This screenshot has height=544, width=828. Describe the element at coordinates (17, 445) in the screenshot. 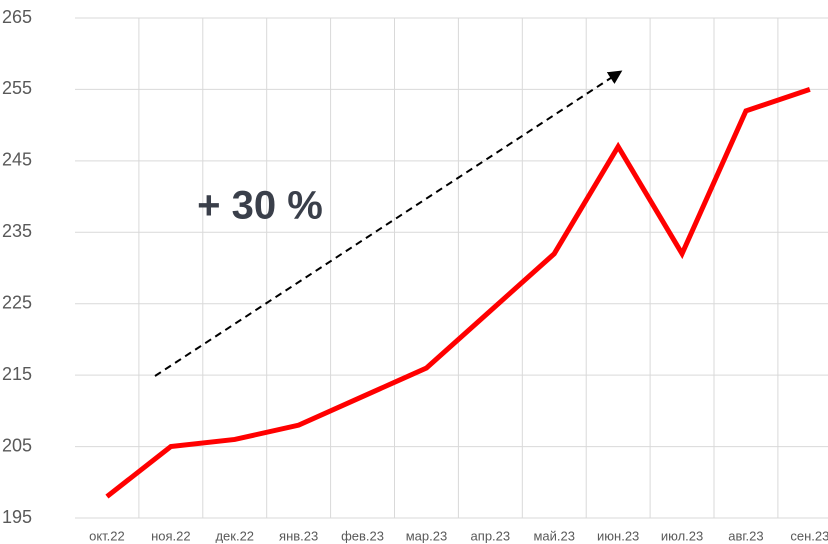

I see `y-tick-label: 205` at that location.